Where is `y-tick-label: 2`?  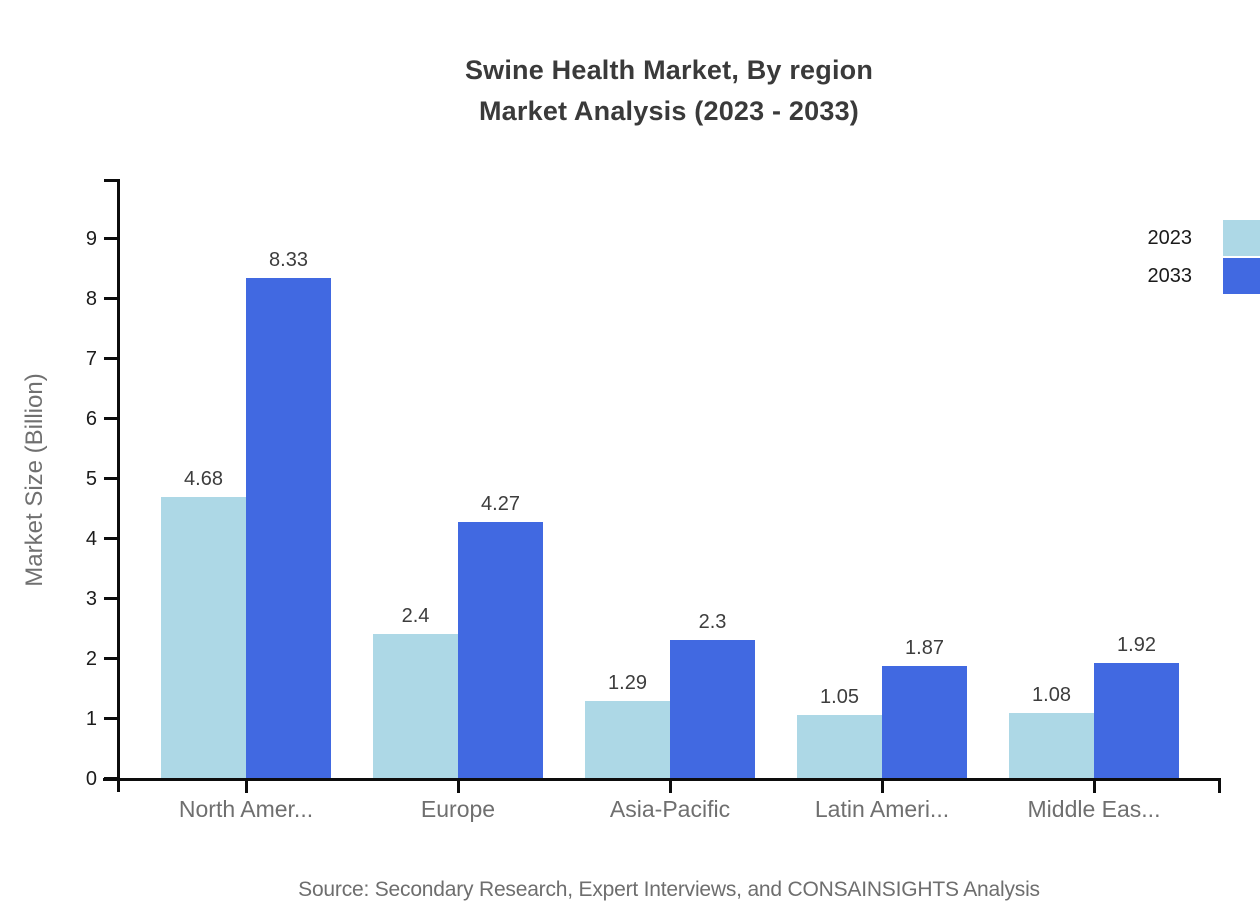 y-tick-label: 2 is located at coordinates (91, 659).